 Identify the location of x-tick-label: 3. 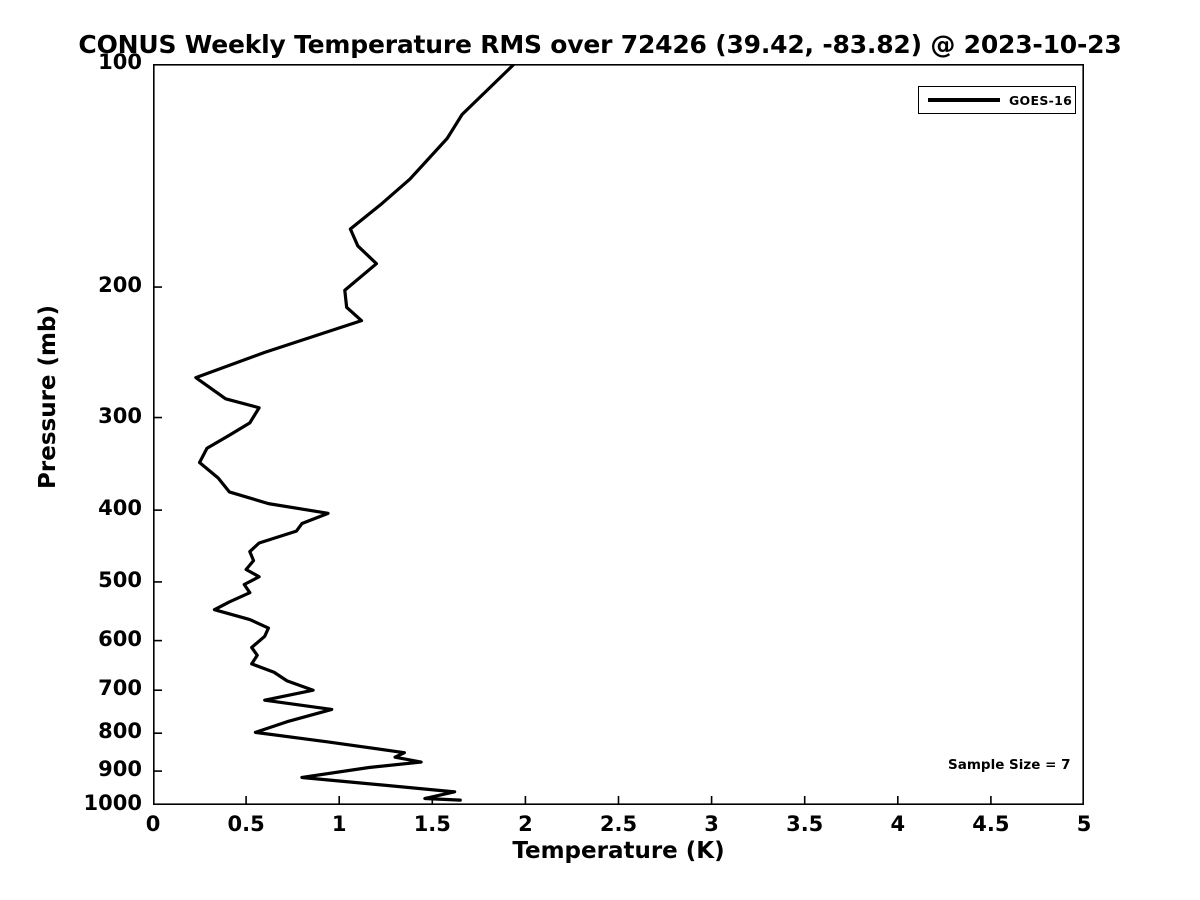
(711, 824).